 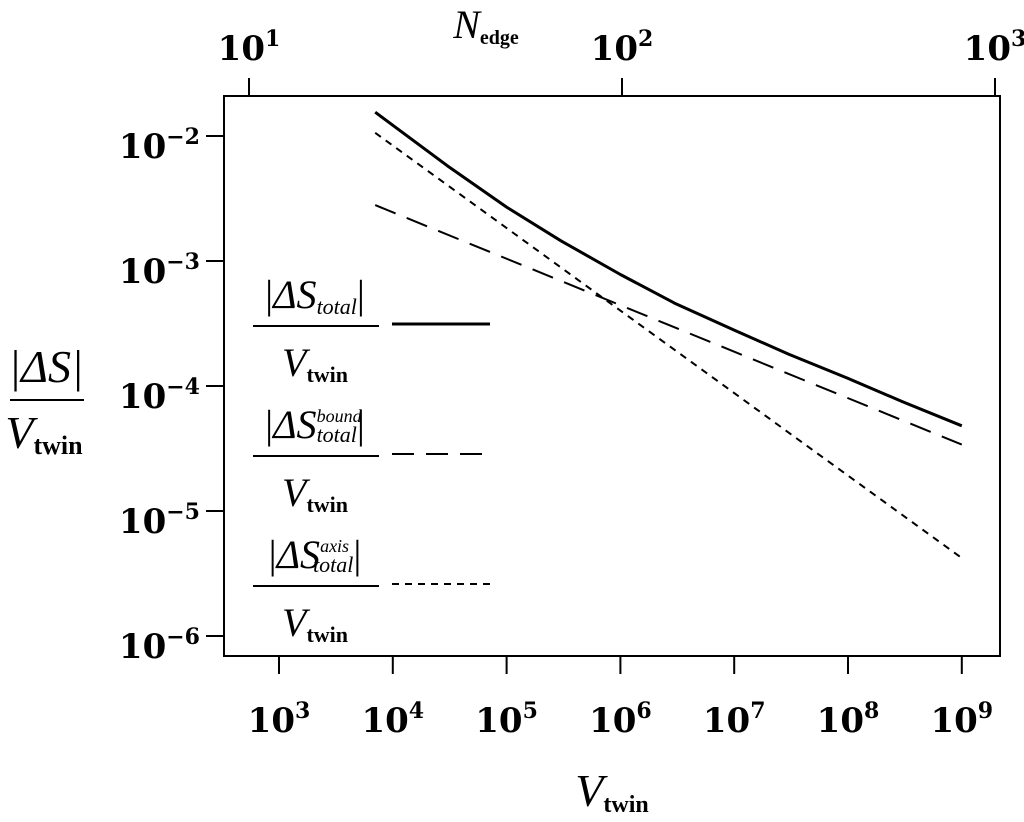 I want to click on y-tick-label: 10⁻⁵, so click(x=159, y=520).